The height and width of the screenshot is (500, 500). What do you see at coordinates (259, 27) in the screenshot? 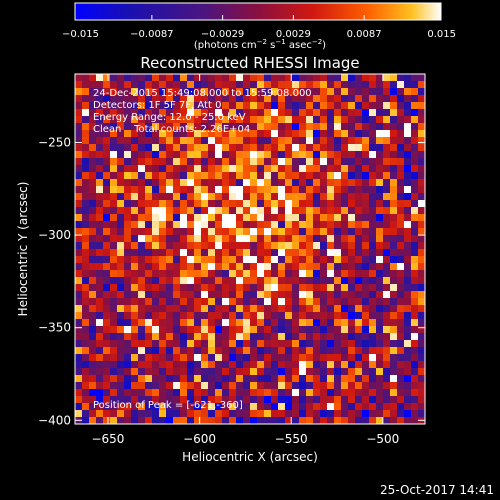
I see `colorbar-ticks: −0.015 −0.0087 −0.0029 0.0029 0.0087 0.015` at bounding box center [259, 27].